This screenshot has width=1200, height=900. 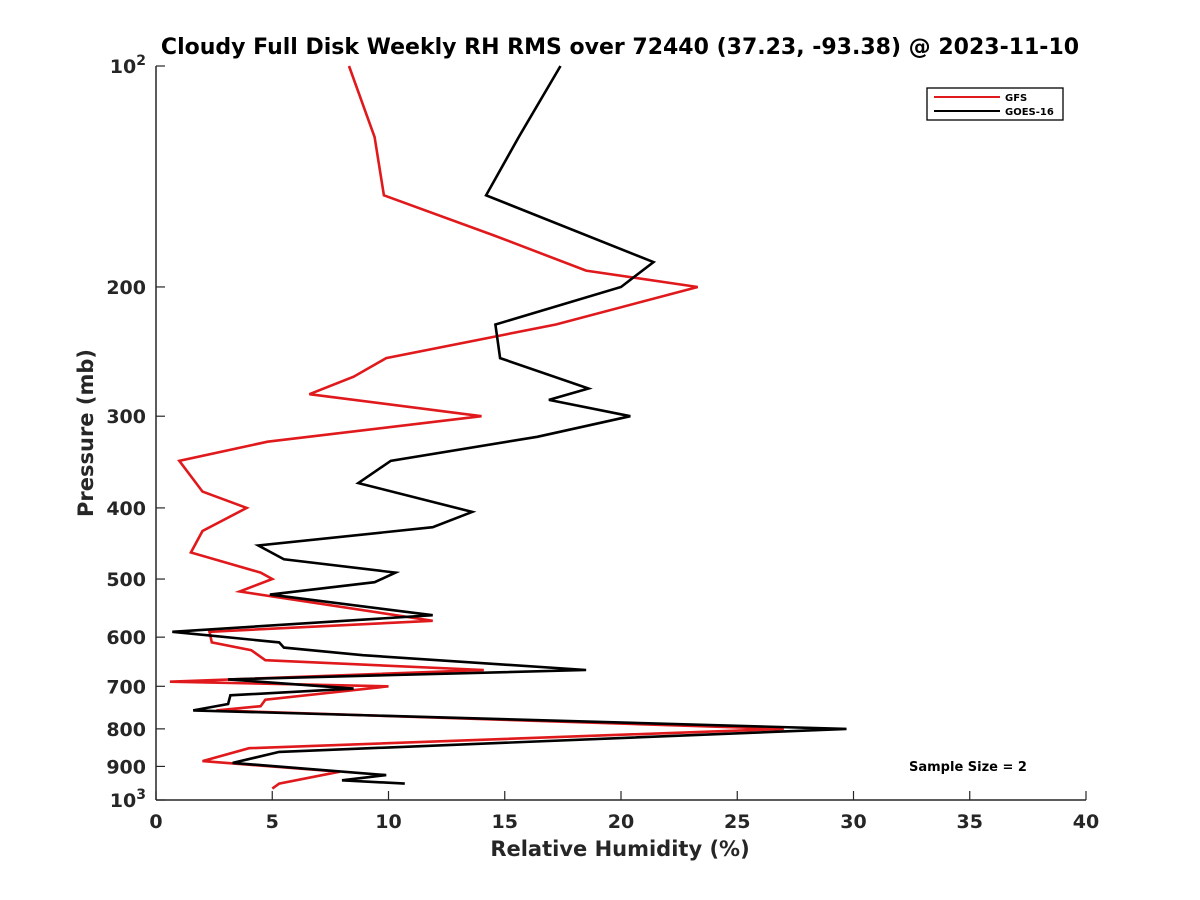 What do you see at coordinates (126, 509) in the screenshot?
I see `y-tick-label: 400` at bounding box center [126, 509].